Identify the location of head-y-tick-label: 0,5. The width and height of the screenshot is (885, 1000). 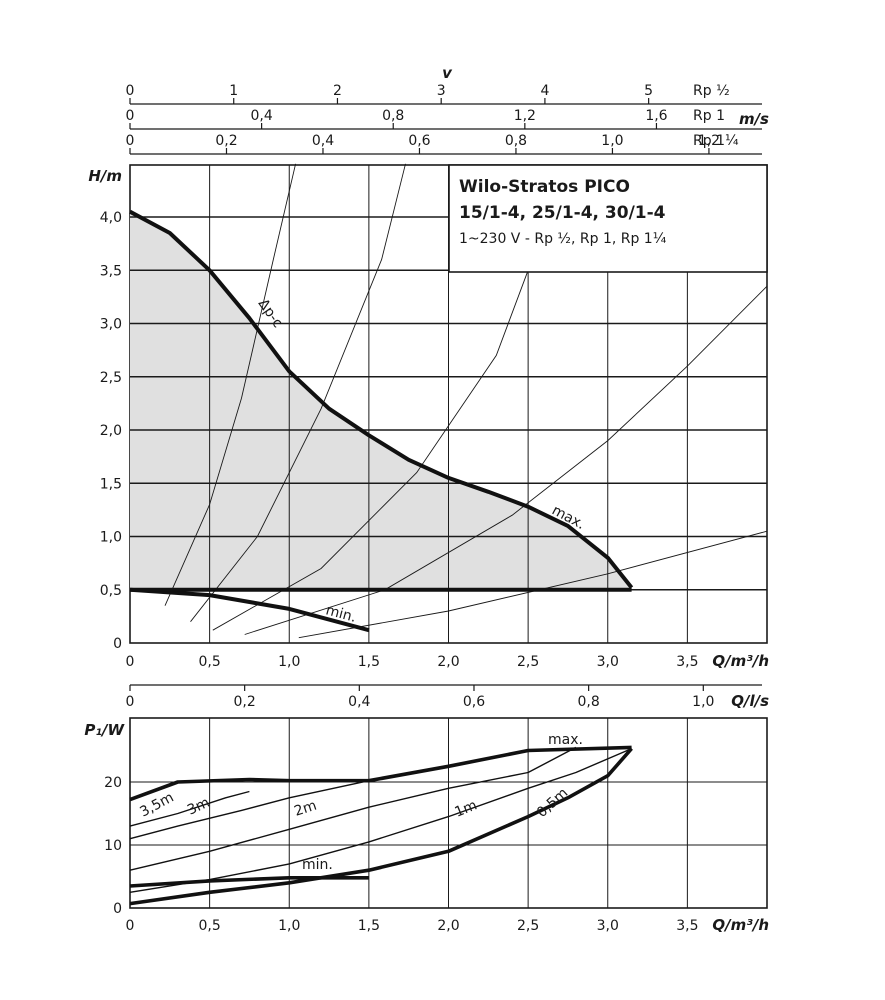
(111, 591).